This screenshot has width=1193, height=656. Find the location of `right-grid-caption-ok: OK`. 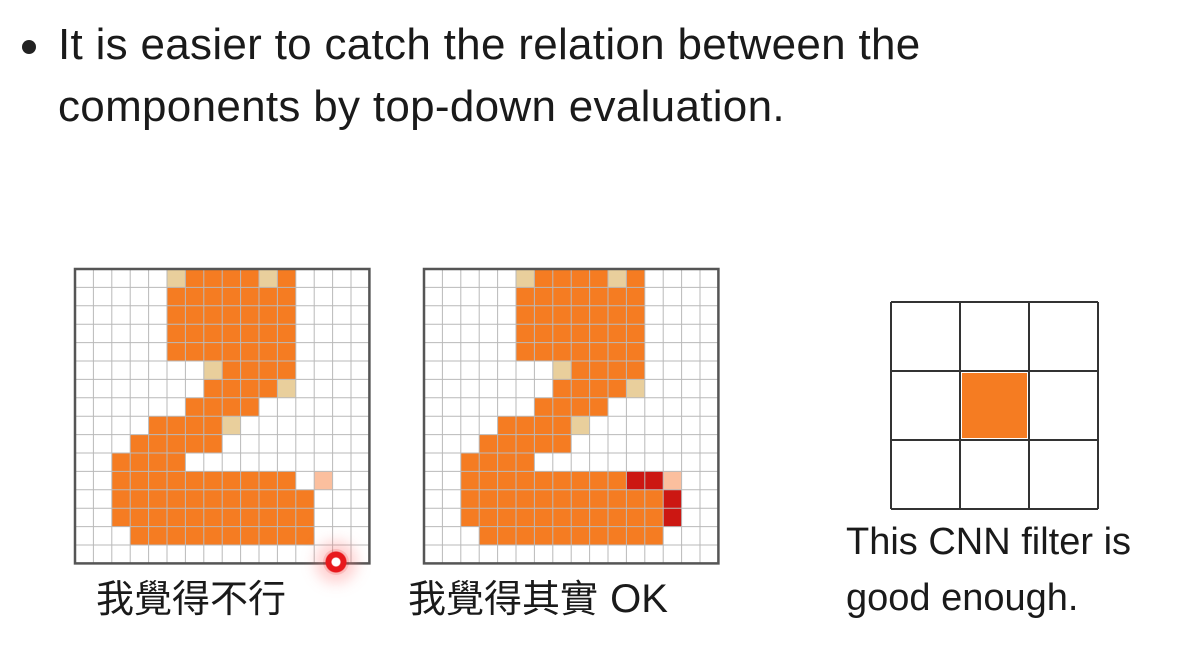

right-grid-caption-ok: OK is located at coordinates (639, 599).